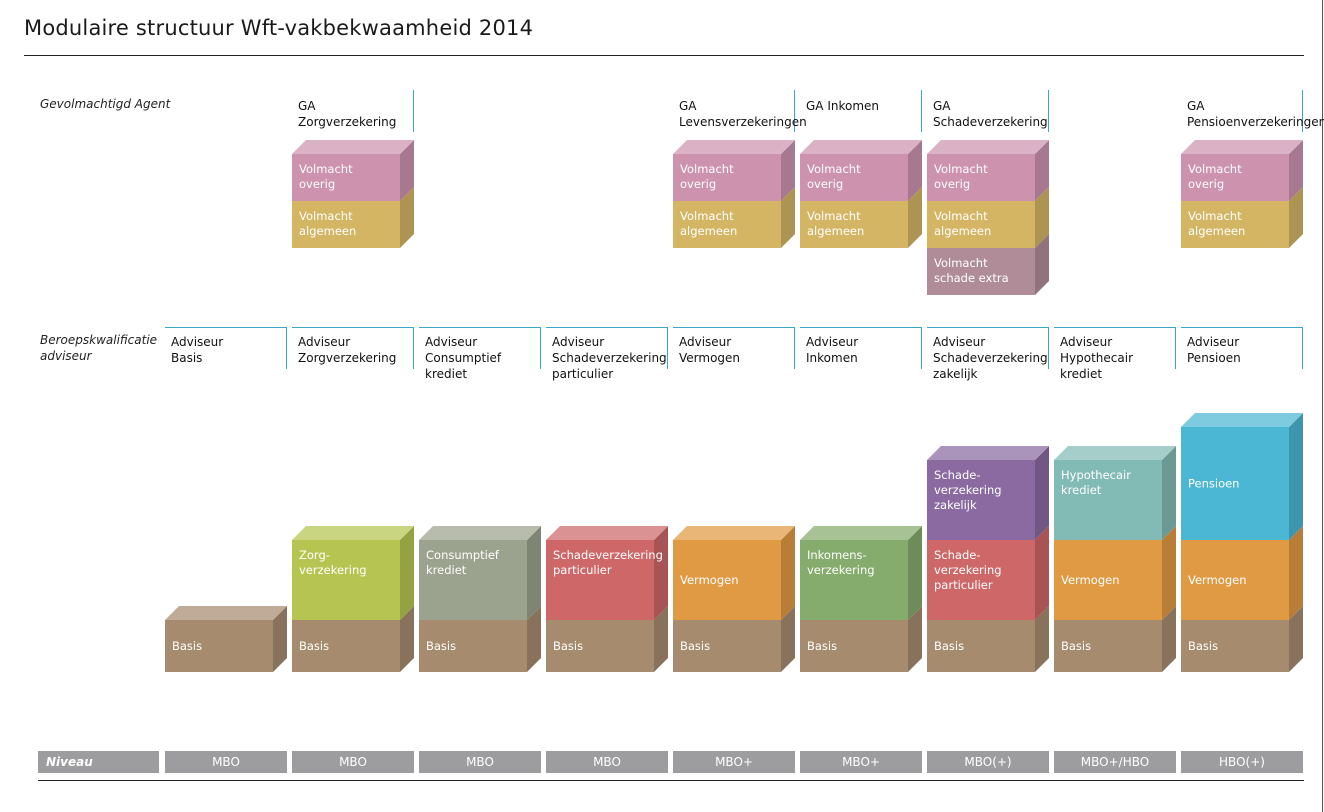 This screenshot has height=812, width=1324. What do you see at coordinates (971, 278) in the screenshot?
I see `block-label: schade extra` at bounding box center [971, 278].